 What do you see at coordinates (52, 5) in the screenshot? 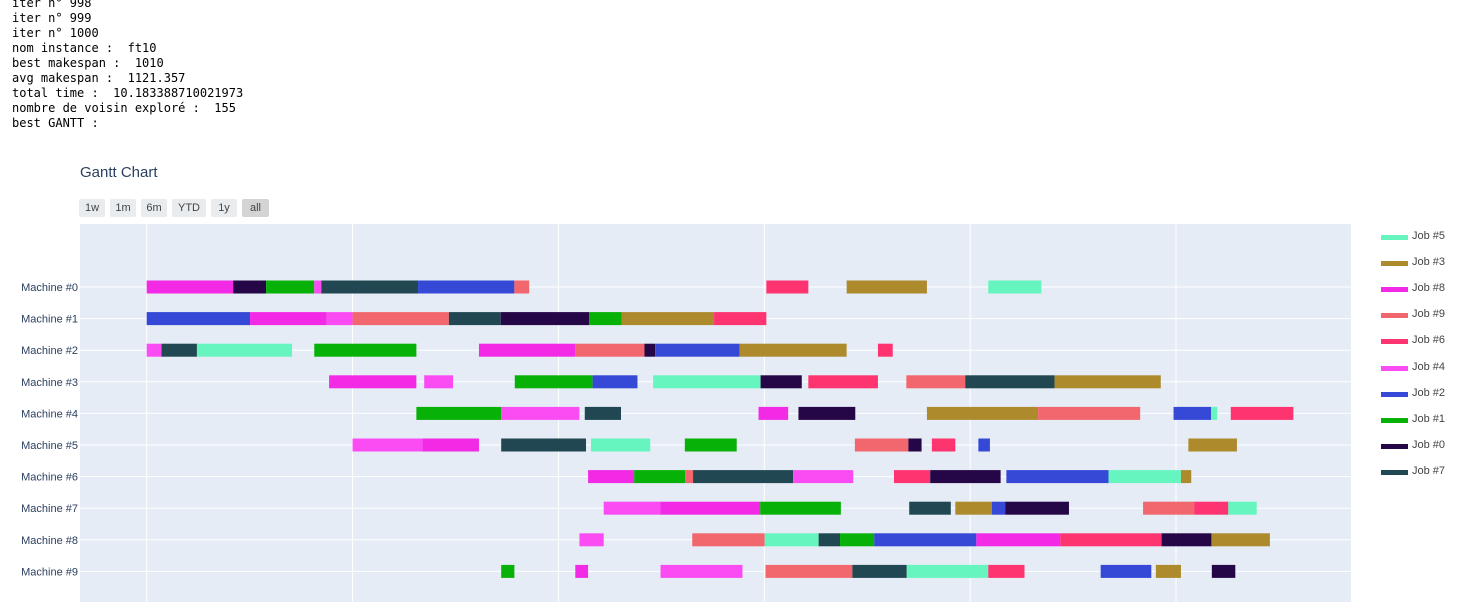
I see `console-line: iter n° 998` at bounding box center [52, 5].